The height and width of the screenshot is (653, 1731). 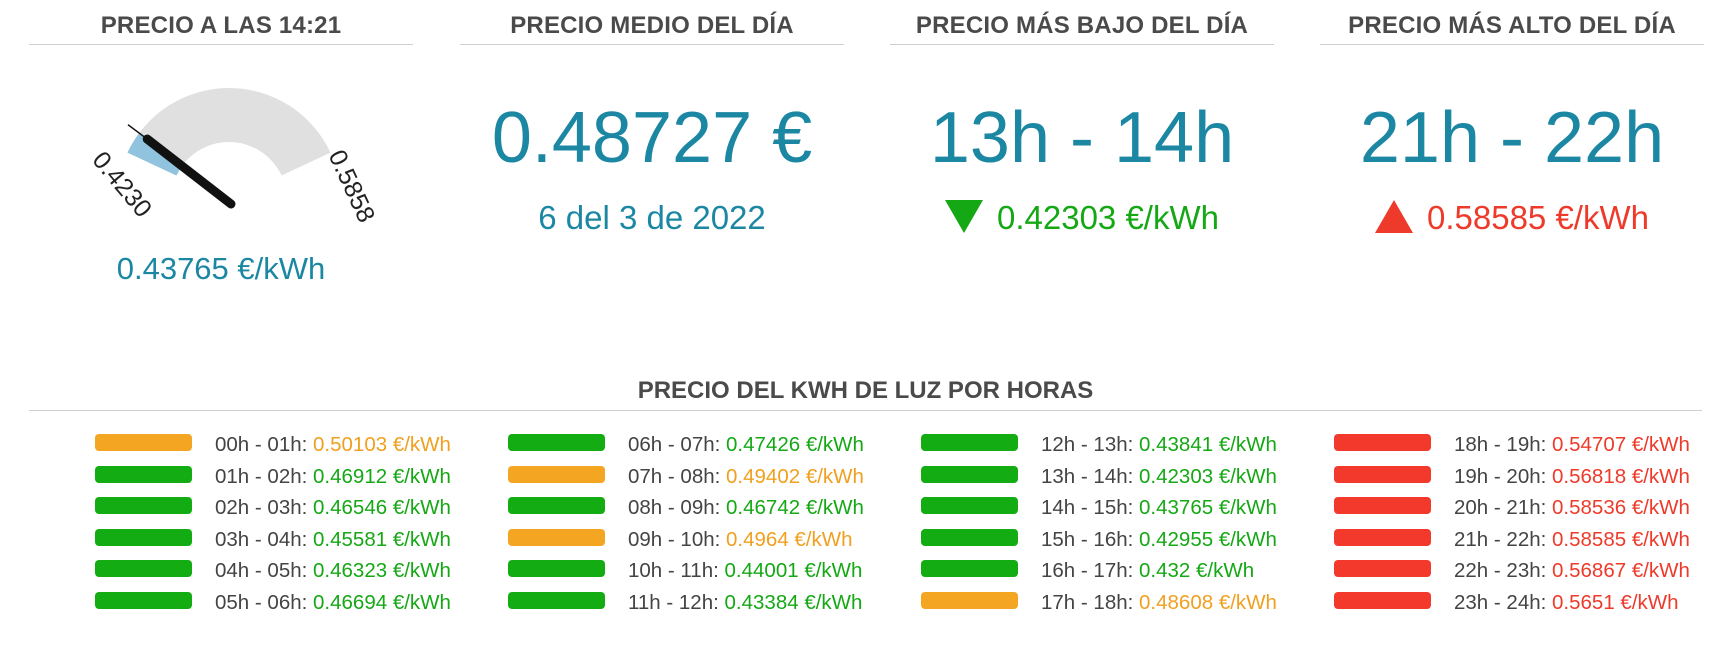 I want to click on gauge-fill, so click(x=155, y=154).